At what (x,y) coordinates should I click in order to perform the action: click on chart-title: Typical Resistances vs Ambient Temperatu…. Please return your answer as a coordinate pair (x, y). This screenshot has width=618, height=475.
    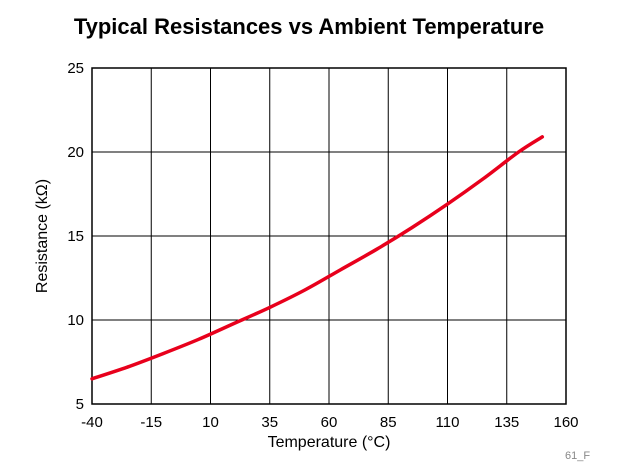
    Looking at the image, I should click on (309, 26).